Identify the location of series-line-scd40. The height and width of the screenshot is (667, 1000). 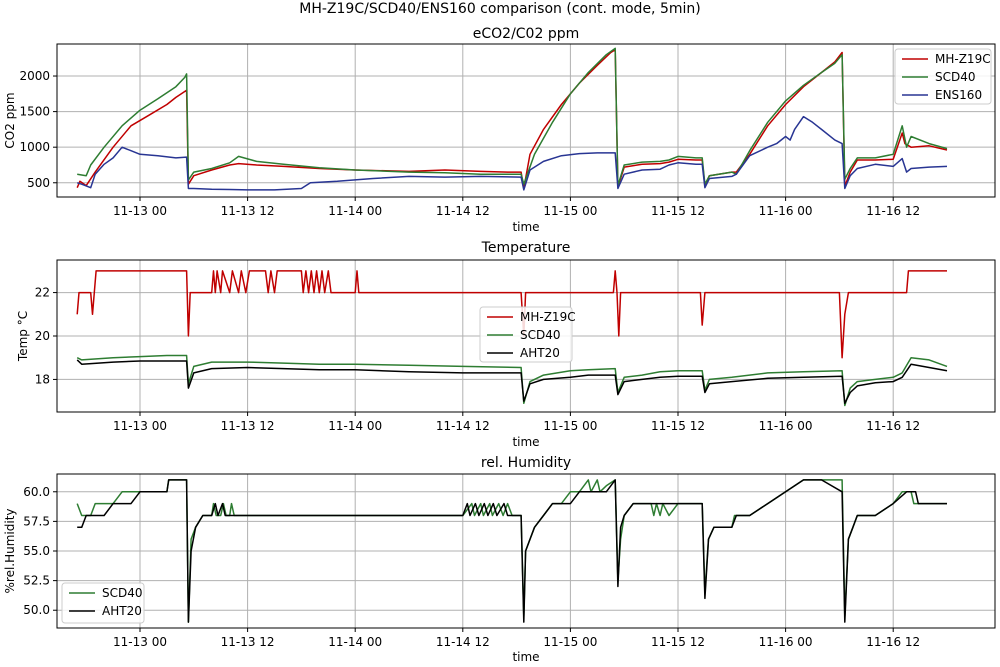
(512, 380).